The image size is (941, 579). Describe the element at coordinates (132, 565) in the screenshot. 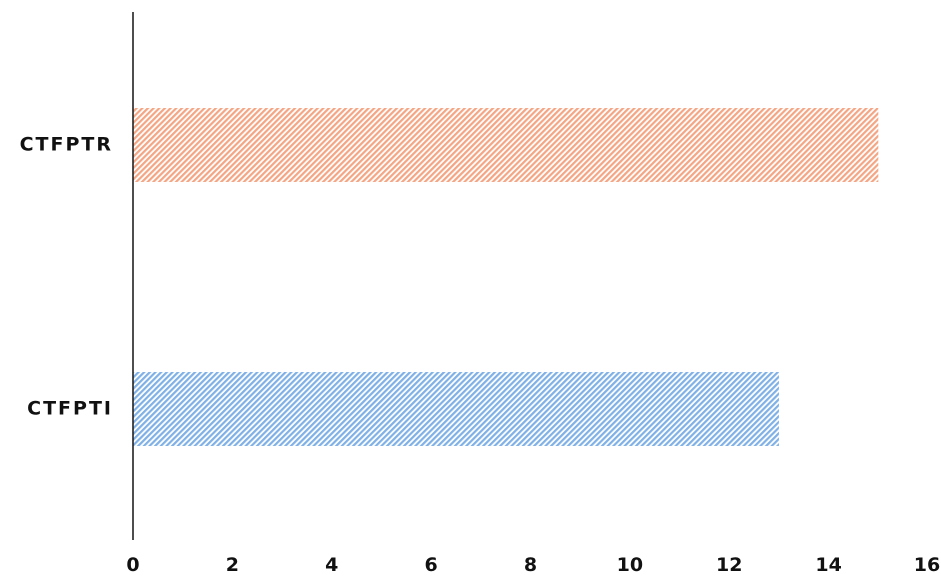

I see `x-tick-label-0: 0` at that location.